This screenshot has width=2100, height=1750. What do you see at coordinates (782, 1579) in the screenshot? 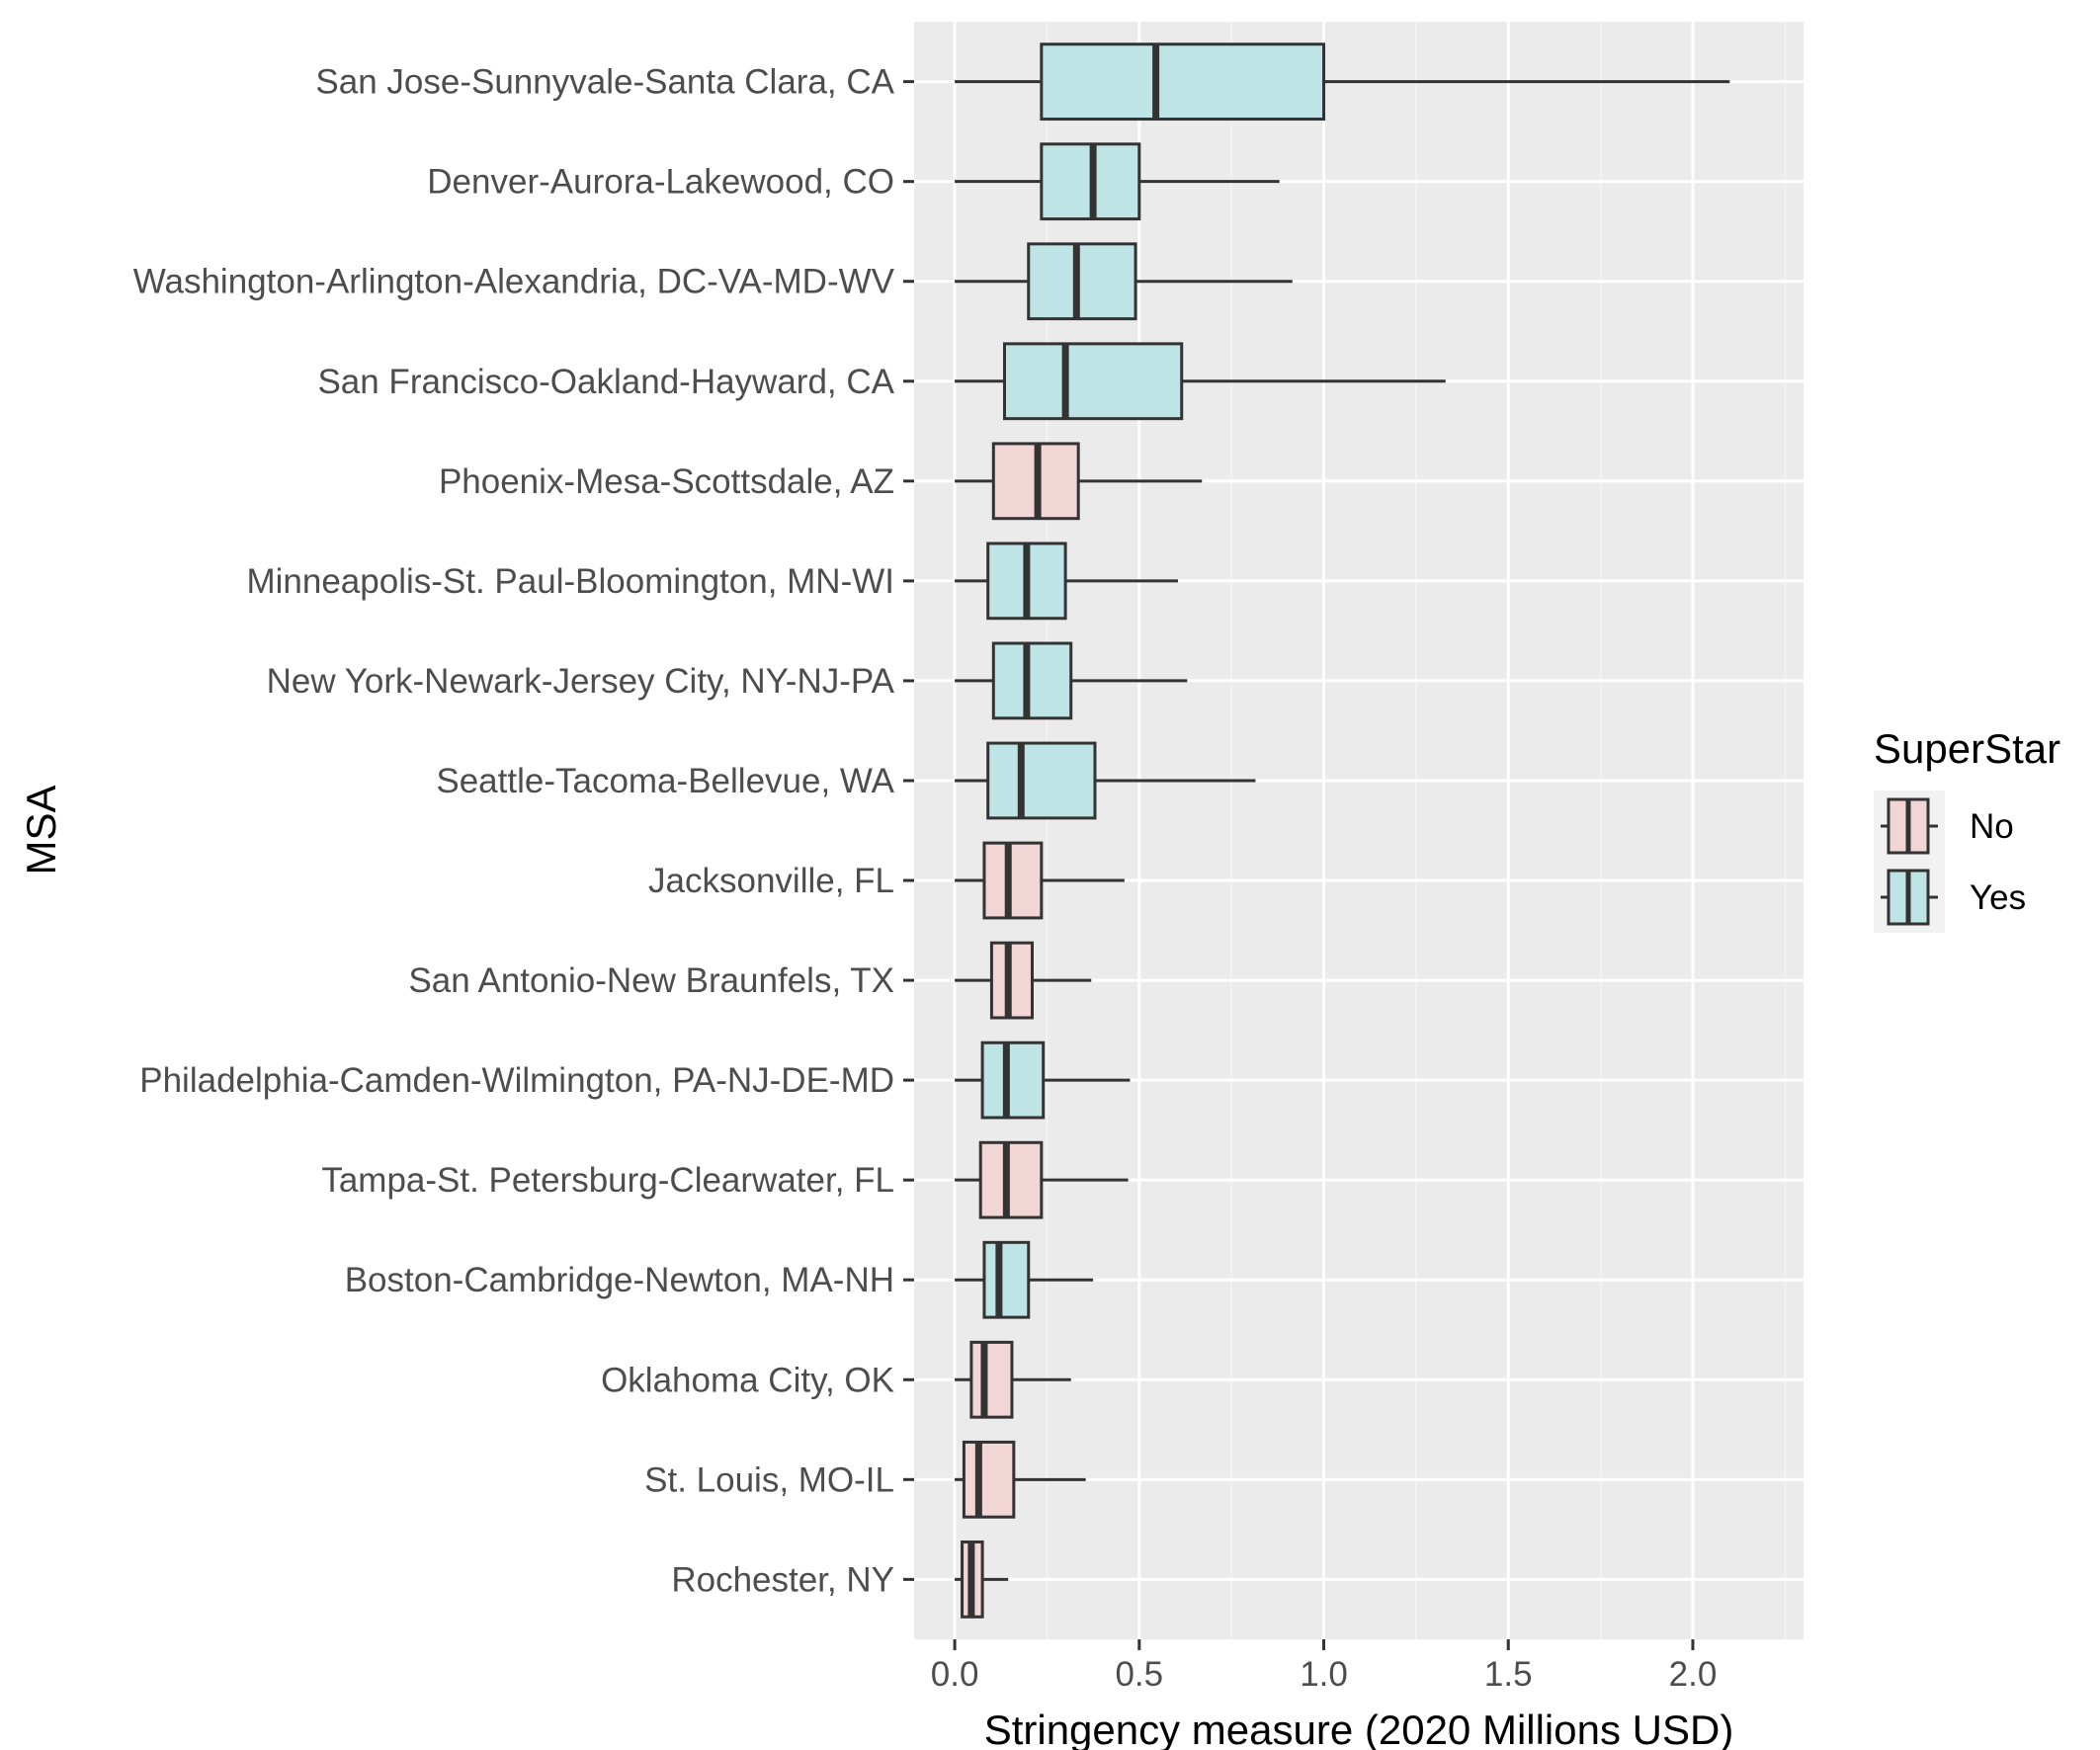
I see `y-tick-label: Rochester, NY` at bounding box center [782, 1579].